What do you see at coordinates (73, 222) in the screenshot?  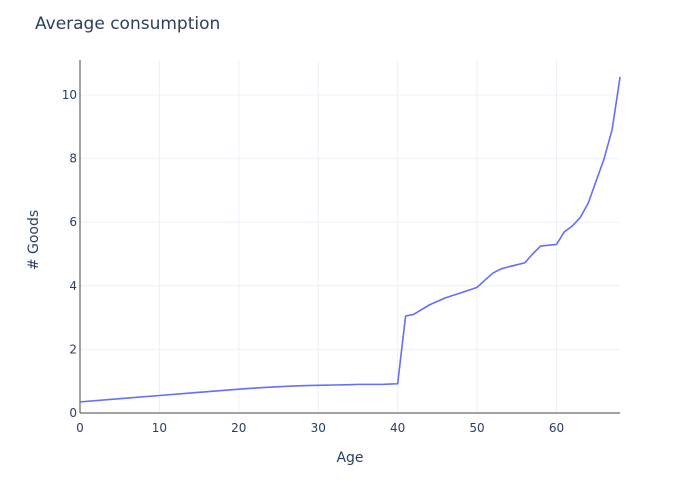 I see `y-tick-label: 6` at bounding box center [73, 222].